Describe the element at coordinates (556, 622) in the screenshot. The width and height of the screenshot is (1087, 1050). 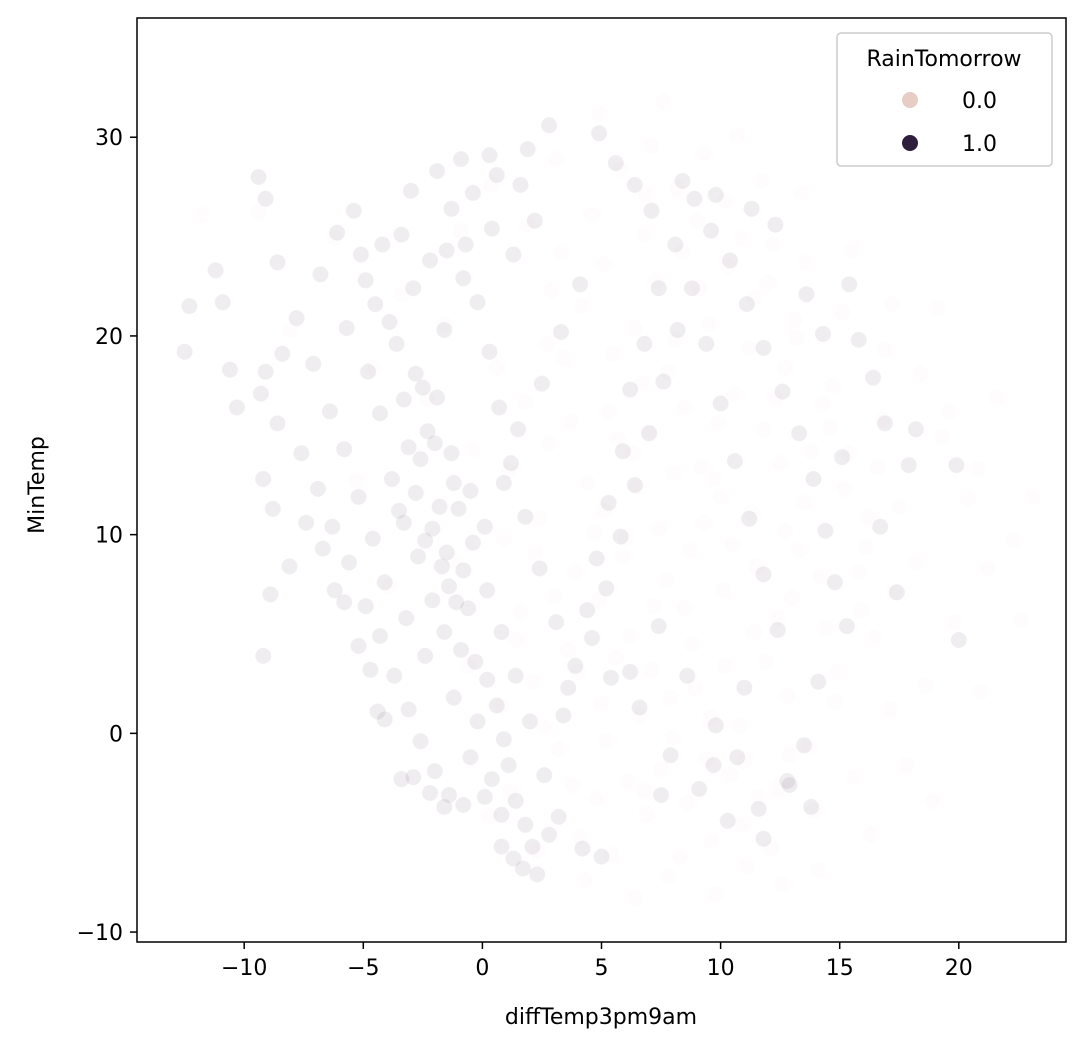
I see `point-rain-1.0-112` at that location.